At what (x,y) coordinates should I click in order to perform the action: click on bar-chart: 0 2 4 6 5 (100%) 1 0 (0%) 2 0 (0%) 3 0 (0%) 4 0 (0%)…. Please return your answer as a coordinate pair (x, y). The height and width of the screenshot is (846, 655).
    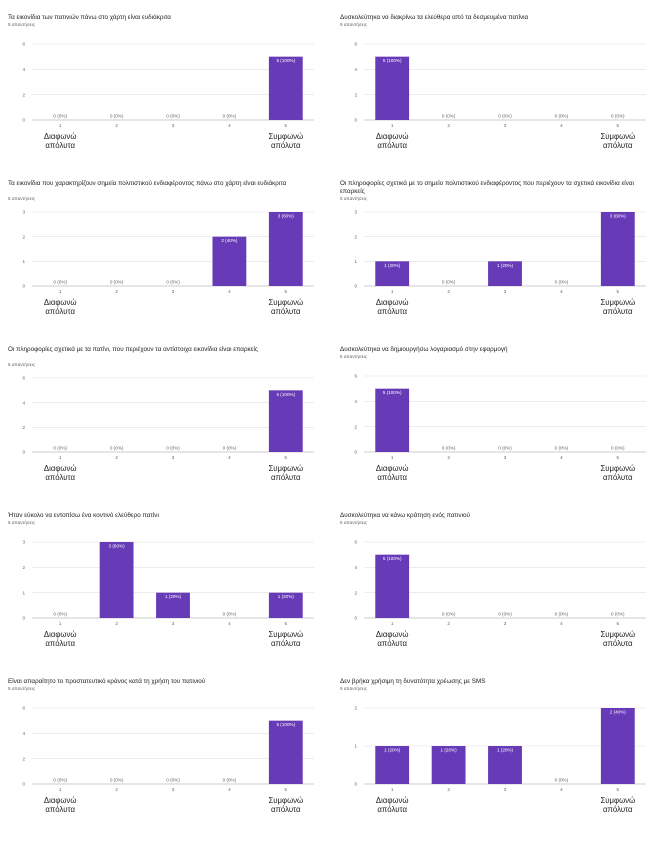
    Looking at the image, I should click on (500, 85).